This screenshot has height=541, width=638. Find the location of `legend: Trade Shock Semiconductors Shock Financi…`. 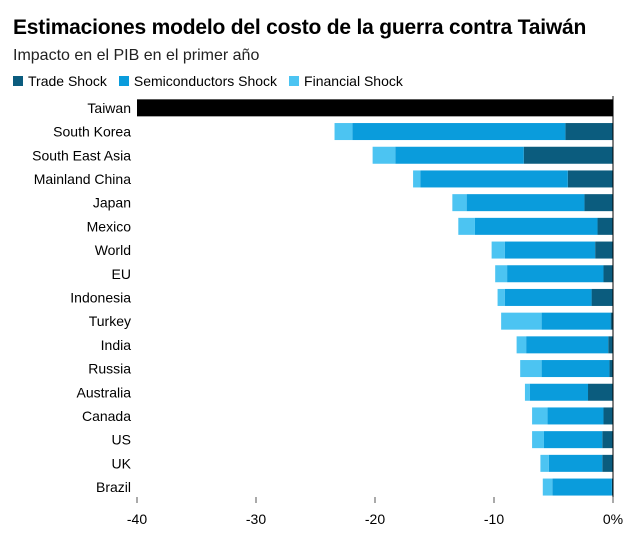

legend: Trade Shock Semiconductors Shock Financi… is located at coordinates (214, 81).